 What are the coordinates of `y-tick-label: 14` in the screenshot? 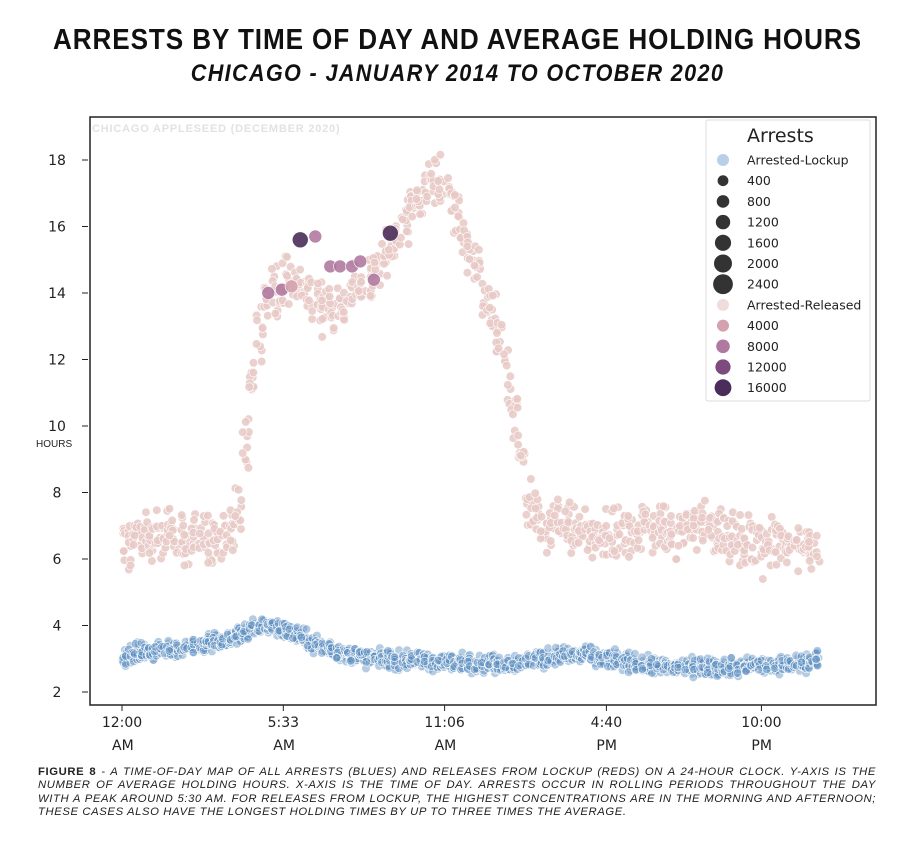 It's located at (57, 294).